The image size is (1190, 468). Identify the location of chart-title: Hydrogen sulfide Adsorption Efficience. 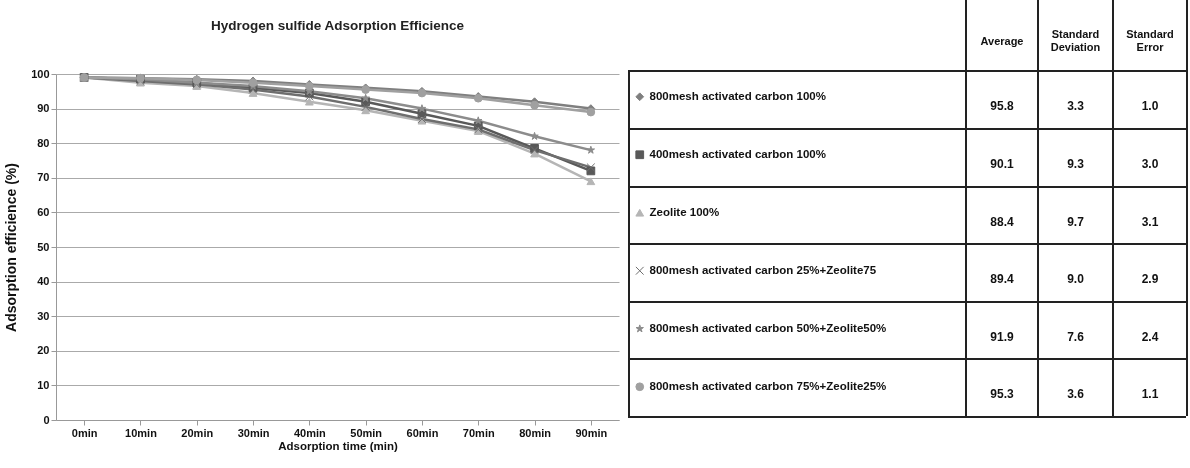
(337, 25).